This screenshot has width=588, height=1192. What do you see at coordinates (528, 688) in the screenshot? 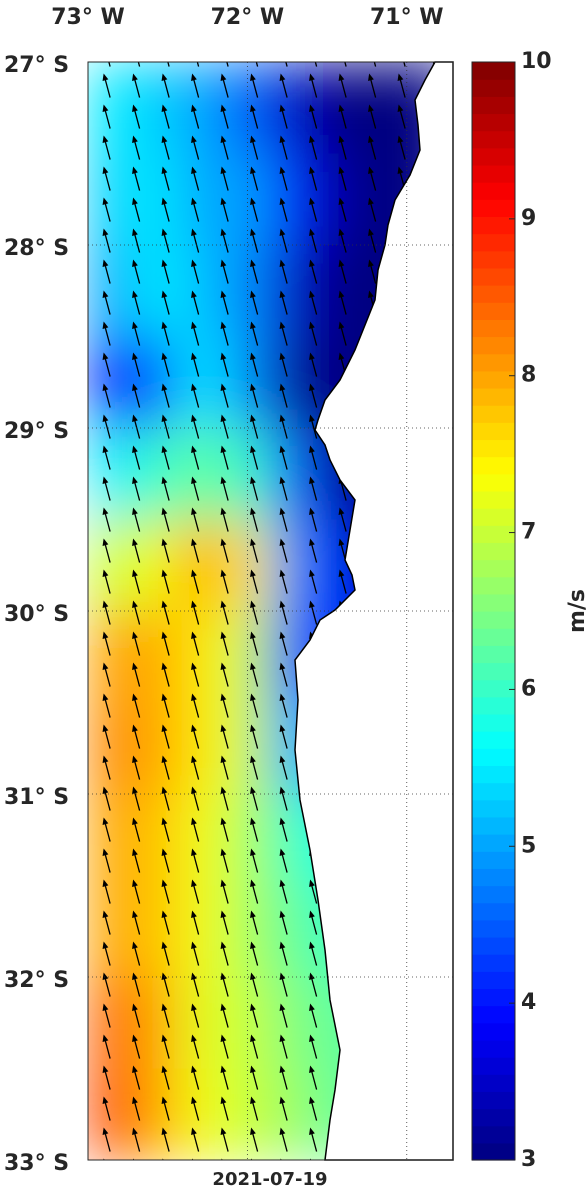
I see `colorbar-tick-label: 6` at bounding box center [528, 688].